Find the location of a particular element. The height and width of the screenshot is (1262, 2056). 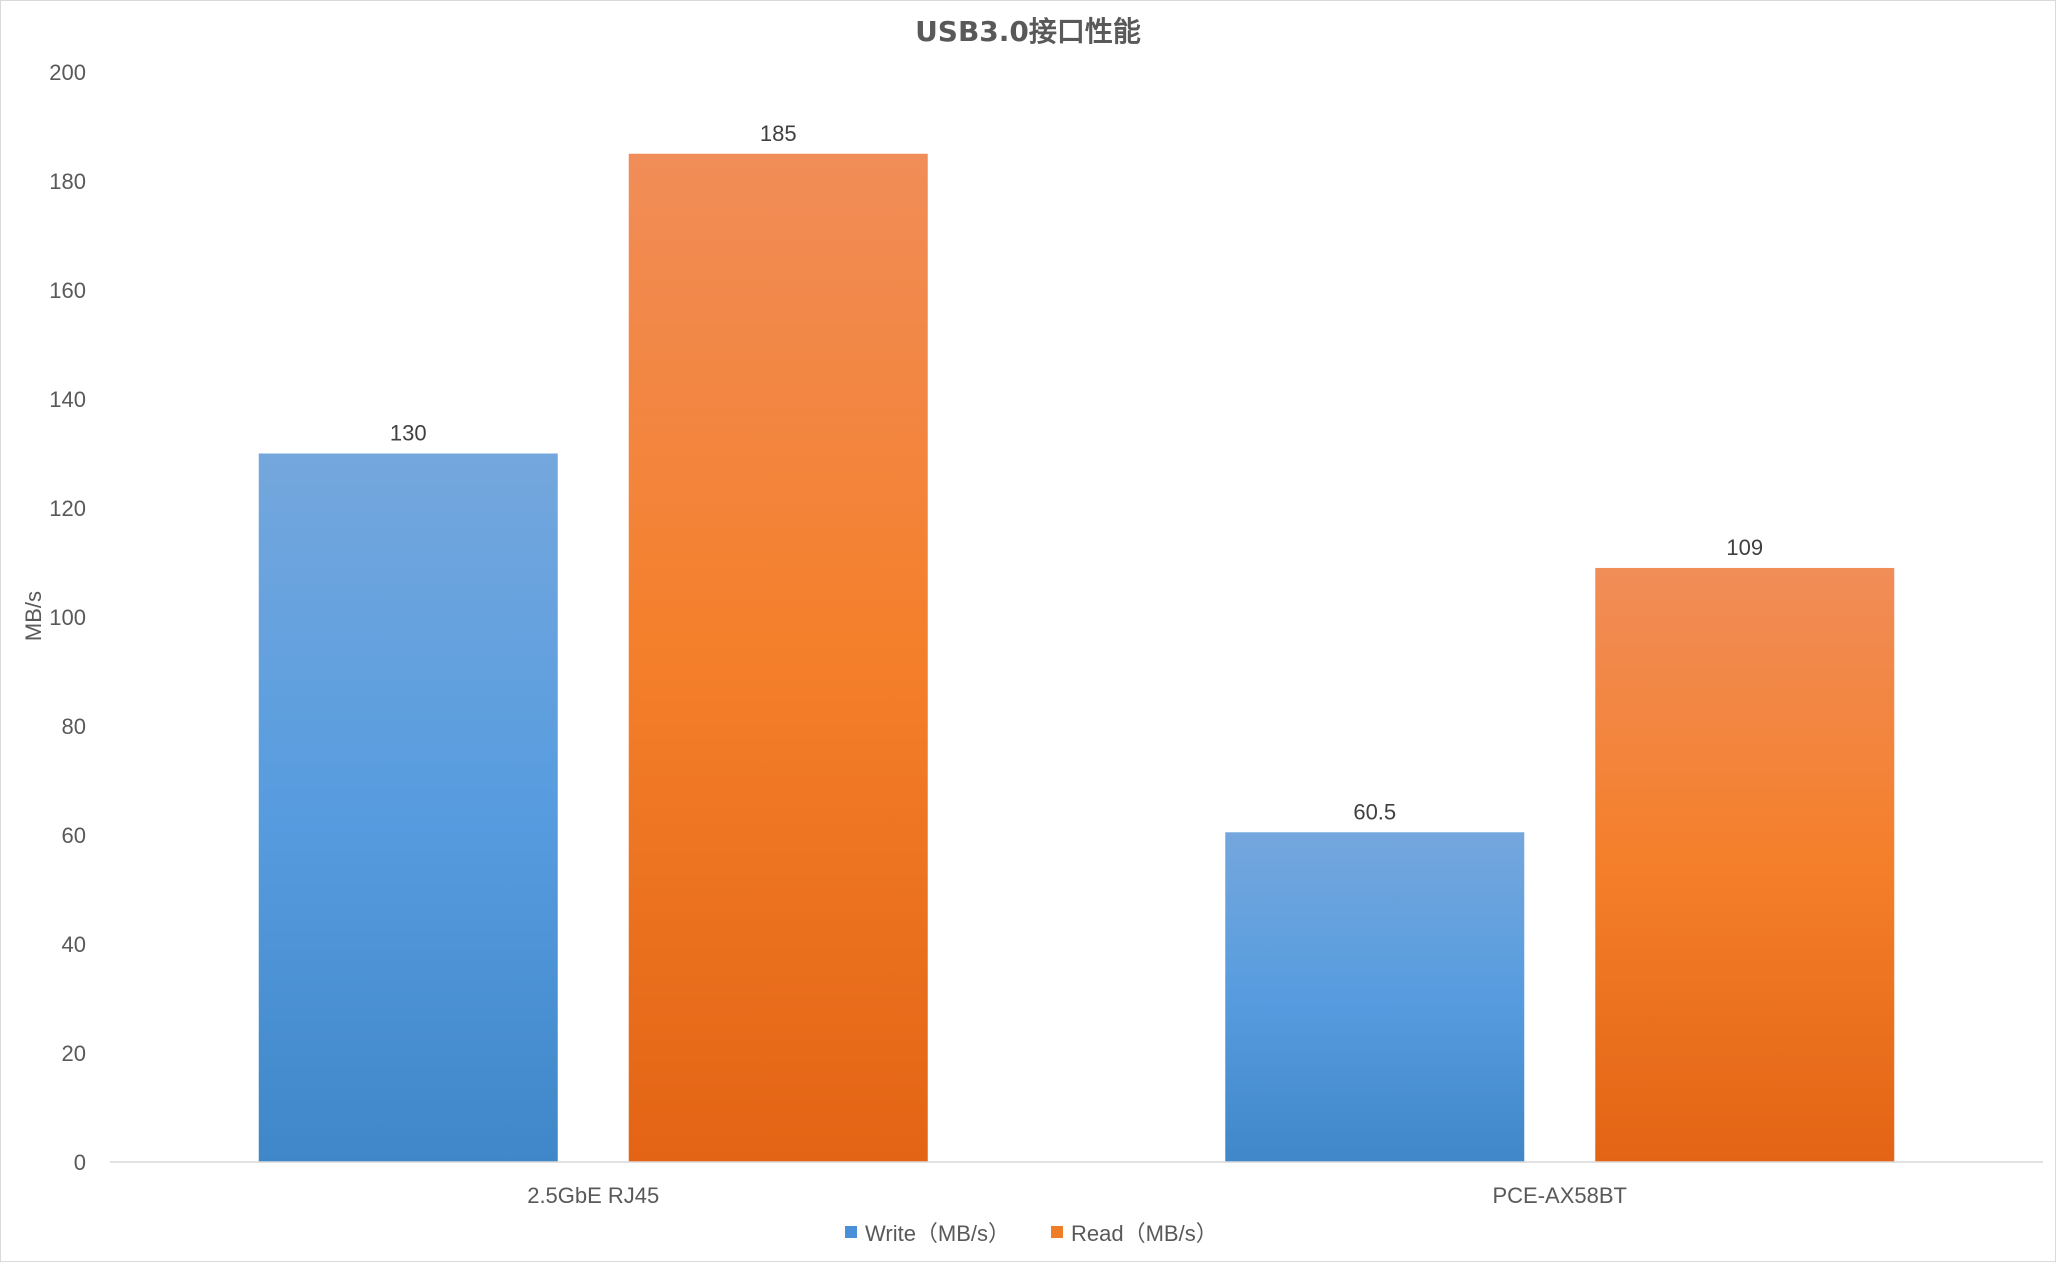

y-tick-label: 40 is located at coordinates (74, 944).